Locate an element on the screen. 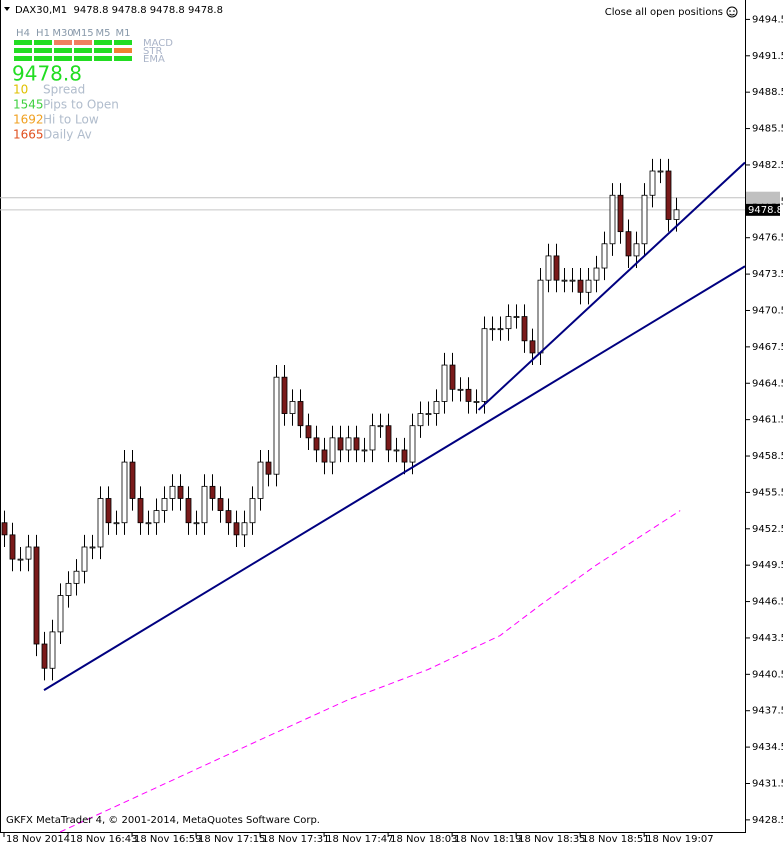 This screenshot has height=846, width=783. timeframe-label: M1 is located at coordinates (123, 33).